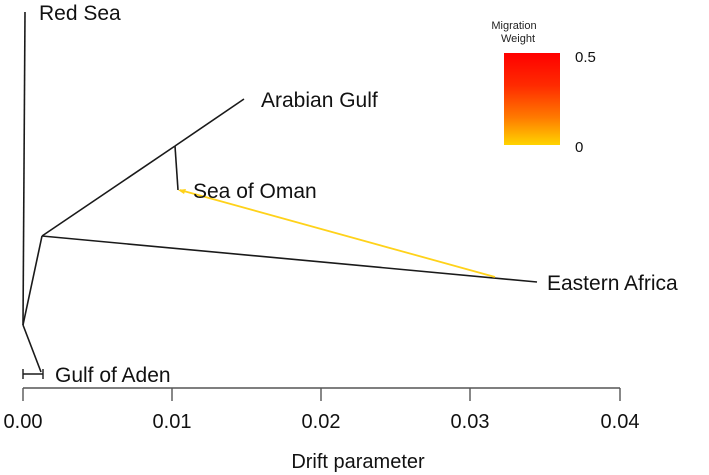 The width and height of the screenshot is (709, 475). Describe the element at coordinates (532, 99) in the screenshot. I see `legend-color-bar` at that location.